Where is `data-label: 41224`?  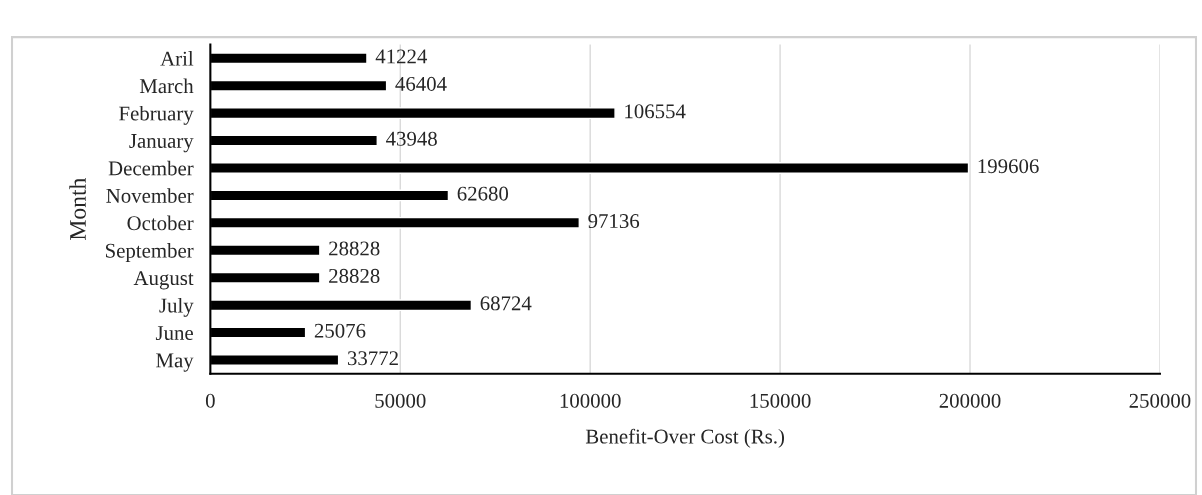 data-label: 41224 is located at coordinates (401, 56).